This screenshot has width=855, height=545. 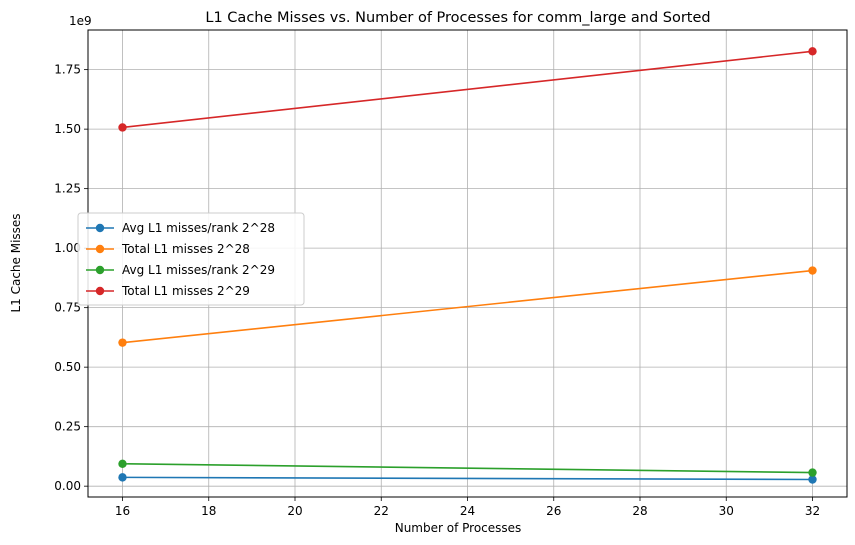 What do you see at coordinates (198, 270) in the screenshot?
I see `legend-label: Avg L1 misses/rank 2^29` at bounding box center [198, 270].